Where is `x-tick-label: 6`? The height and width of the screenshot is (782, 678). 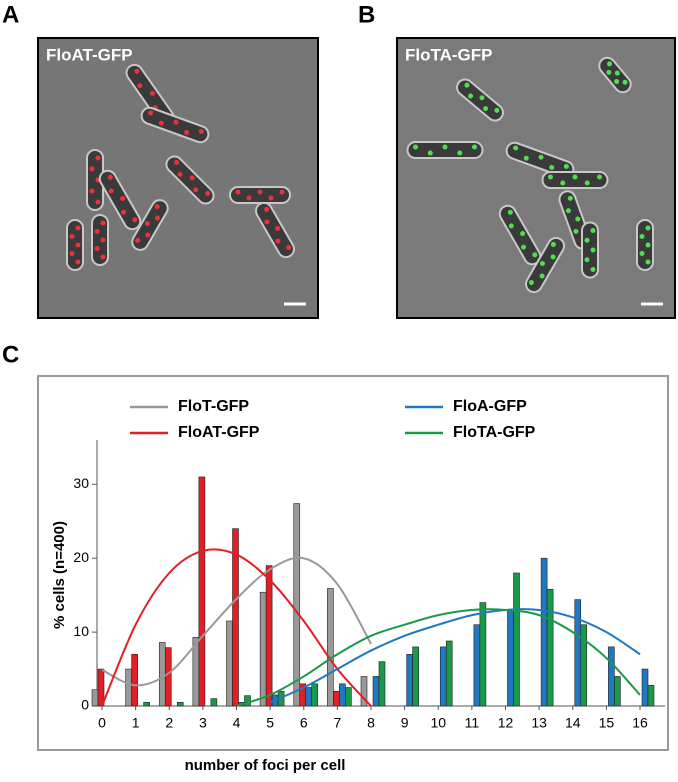
x-tick-label: 6 is located at coordinates (304, 723).